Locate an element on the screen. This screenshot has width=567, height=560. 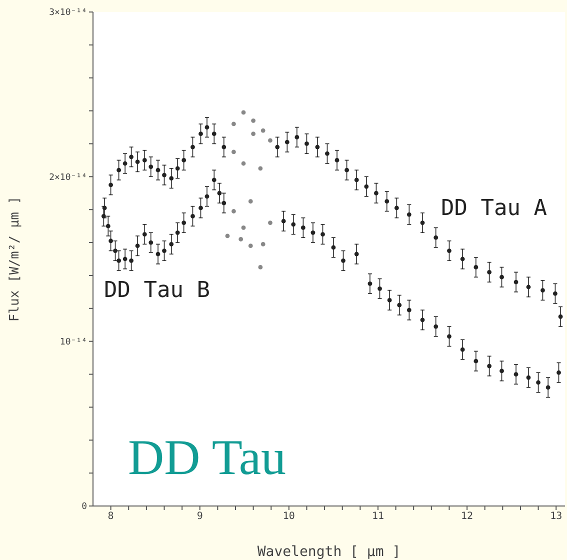
x-tick-label: 11 is located at coordinates (378, 516).